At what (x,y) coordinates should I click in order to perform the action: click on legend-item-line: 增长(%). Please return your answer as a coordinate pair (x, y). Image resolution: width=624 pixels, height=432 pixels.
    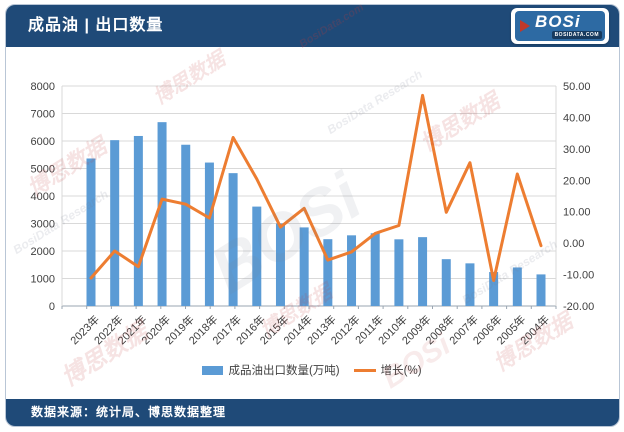
    Looking at the image, I should click on (387, 370).